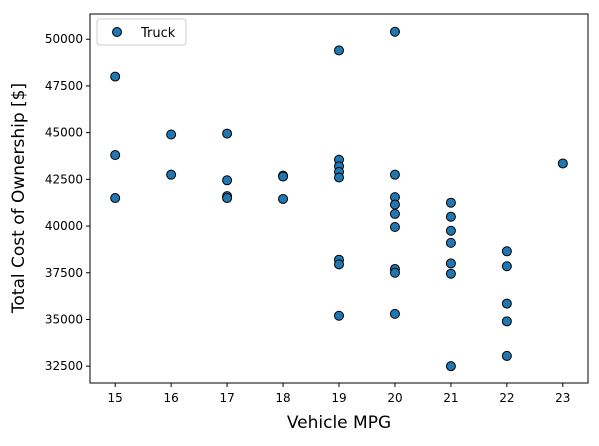  What do you see at coordinates (115, 398) in the screenshot?
I see `x-tick-label: 15` at bounding box center [115, 398].